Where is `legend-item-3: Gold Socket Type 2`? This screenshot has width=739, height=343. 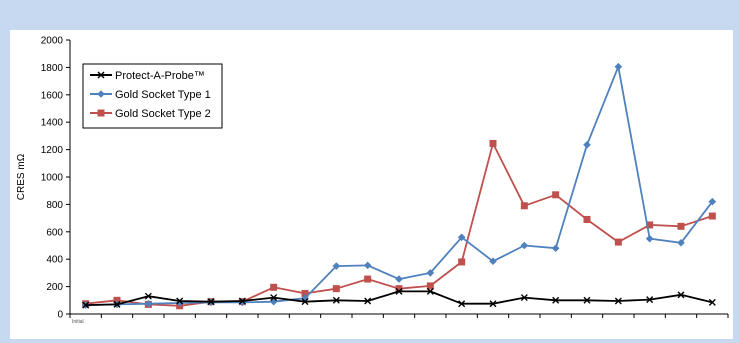
legend-item-3: Gold Socket Type 2 is located at coordinates (150, 114).